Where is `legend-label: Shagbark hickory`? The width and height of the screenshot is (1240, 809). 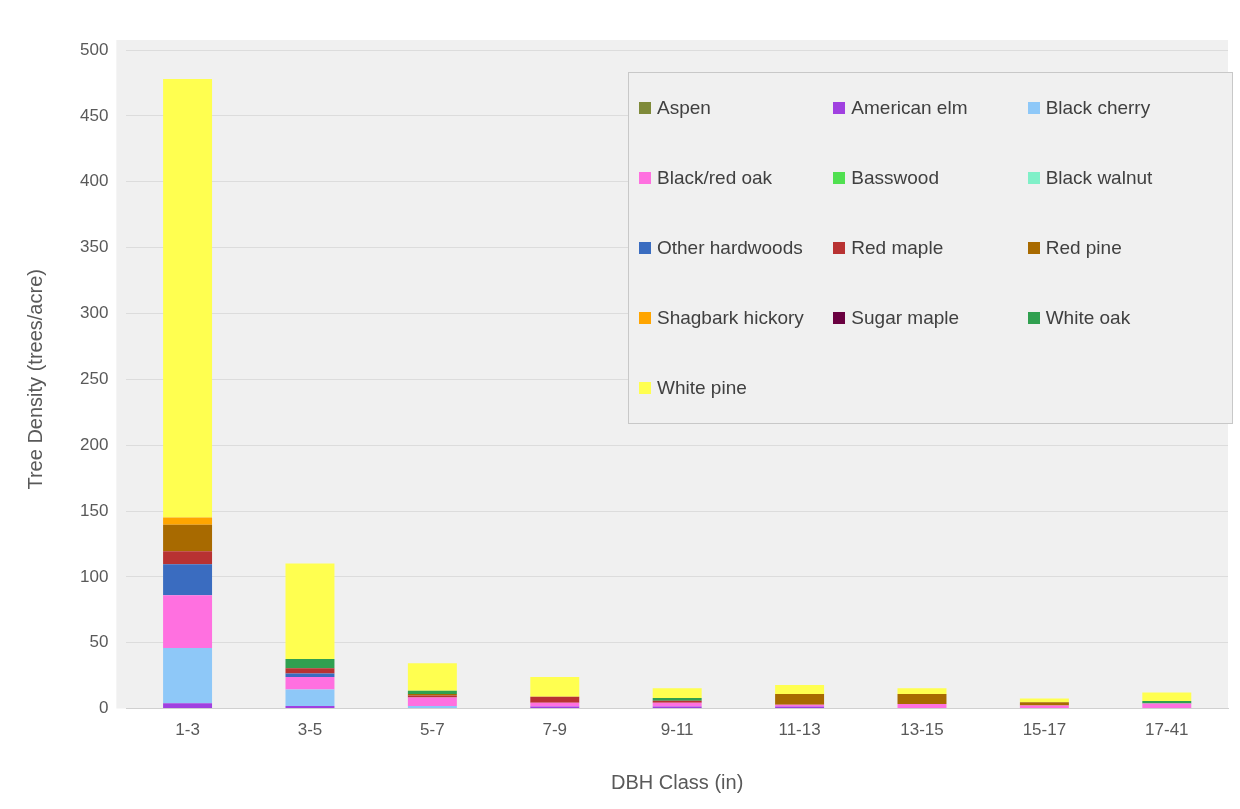
legend-label: Shagbark hickory is located at coordinates (730, 318).